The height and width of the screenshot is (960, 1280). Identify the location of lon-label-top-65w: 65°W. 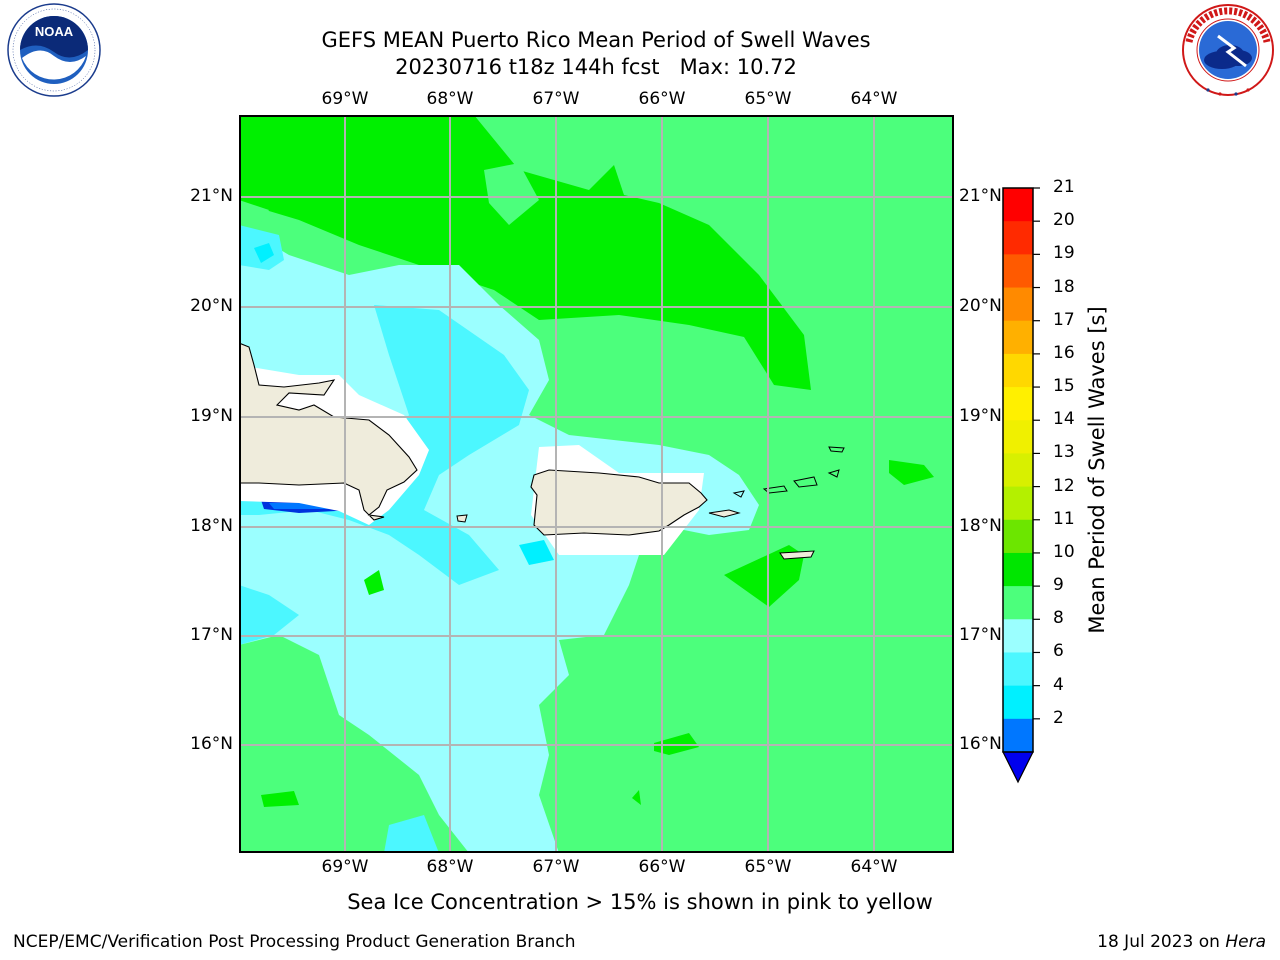
(768, 99).